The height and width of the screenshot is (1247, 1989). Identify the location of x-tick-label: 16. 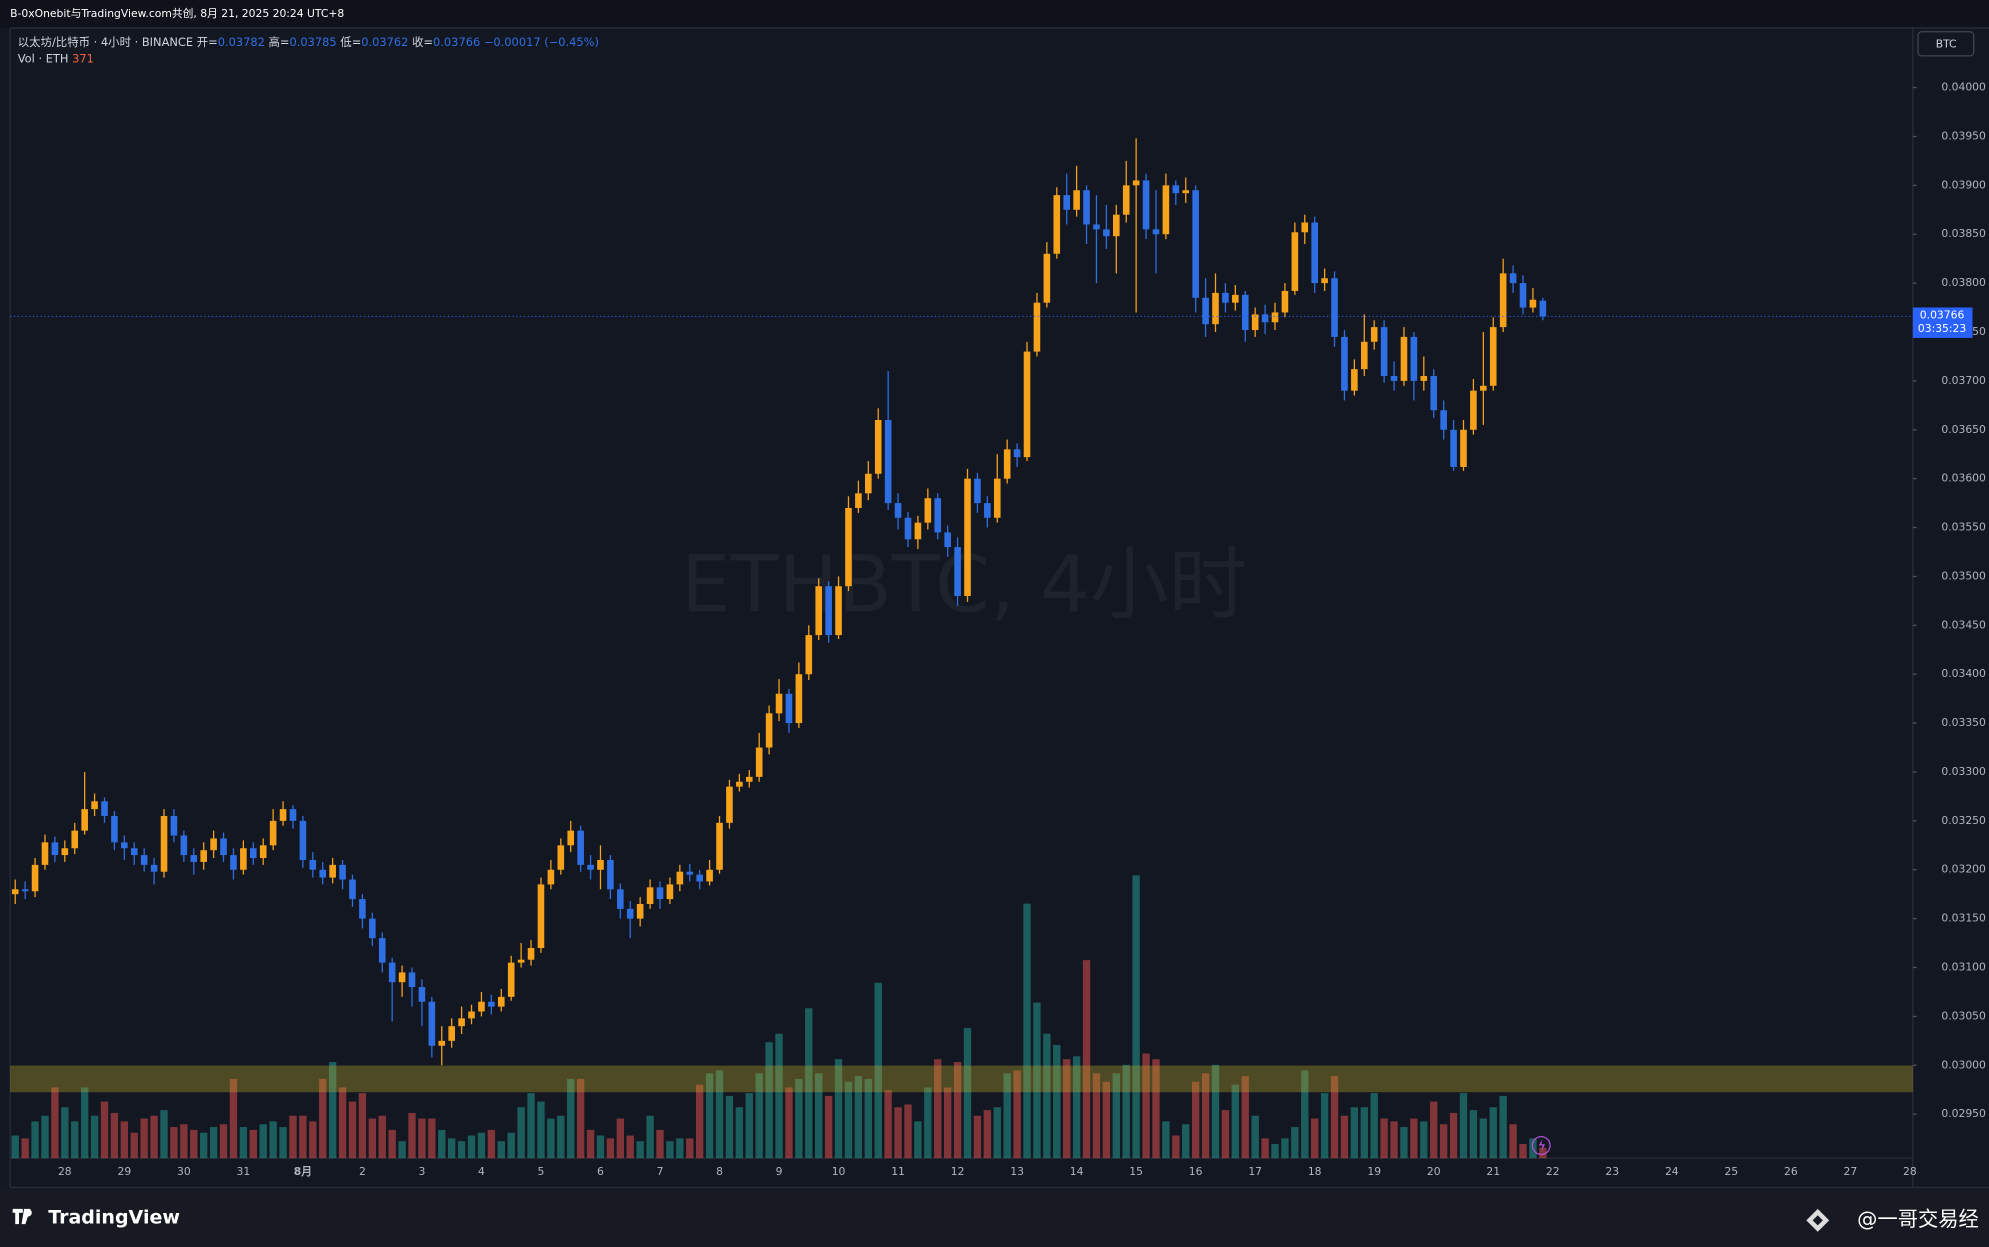
(1196, 1171).